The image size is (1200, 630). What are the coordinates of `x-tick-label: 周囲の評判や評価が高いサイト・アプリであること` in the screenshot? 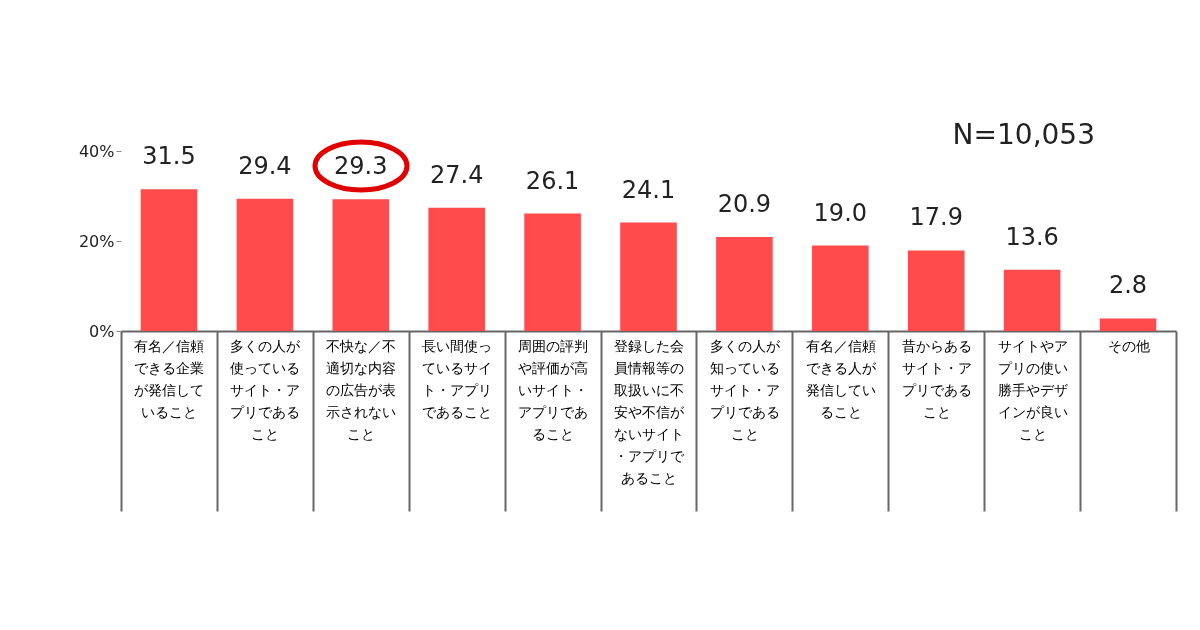 It's located at (553, 389).